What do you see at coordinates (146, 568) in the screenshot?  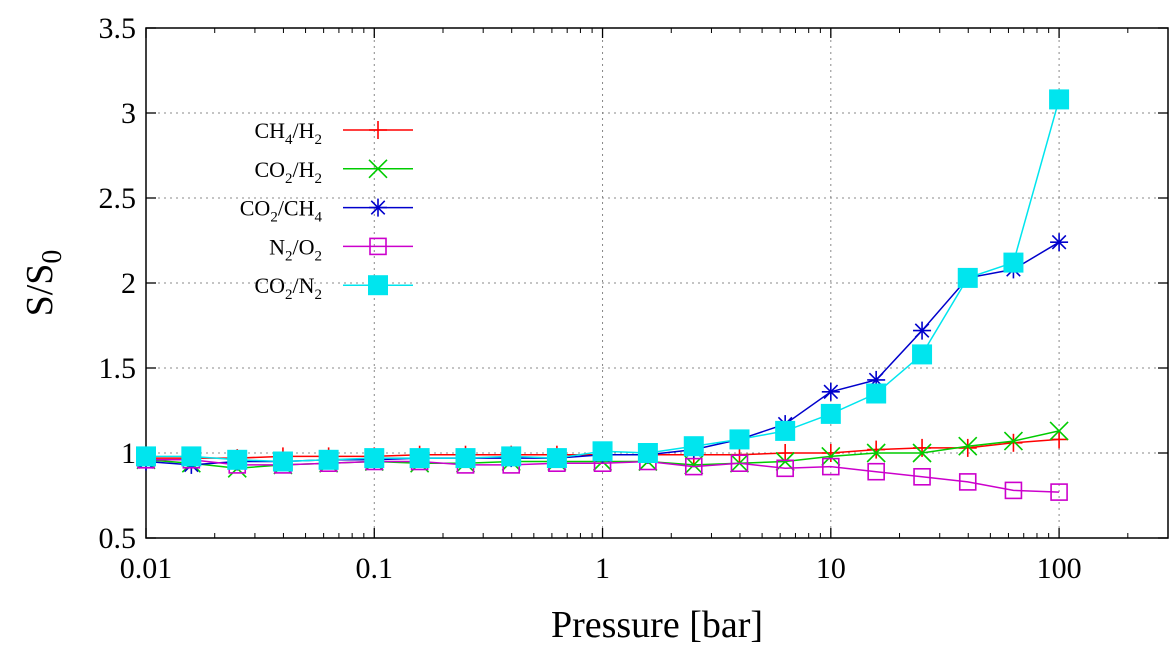 I see `x-tick-label: 0.01` at bounding box center [146, 568].